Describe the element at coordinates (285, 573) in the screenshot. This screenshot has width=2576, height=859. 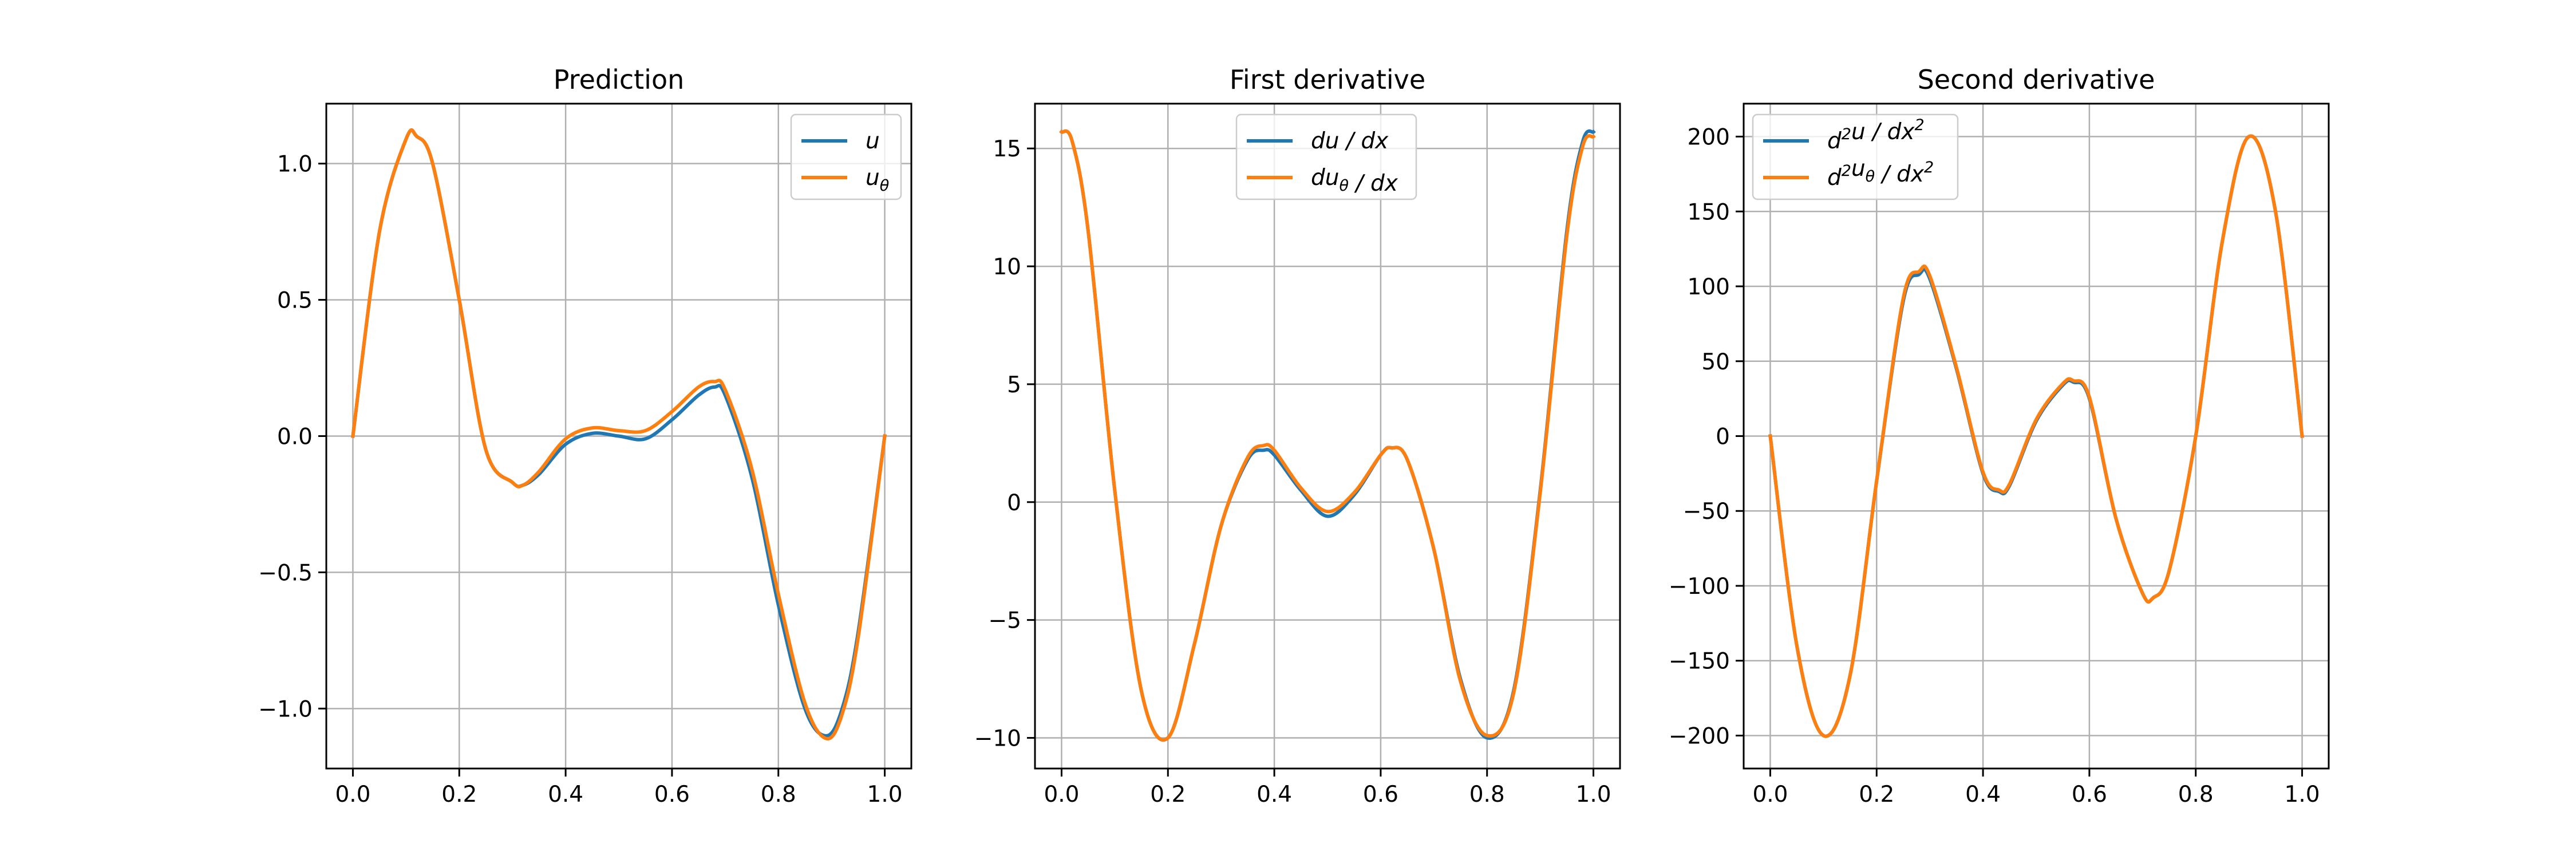
I see `y-tick-label: −0.5` at that location.